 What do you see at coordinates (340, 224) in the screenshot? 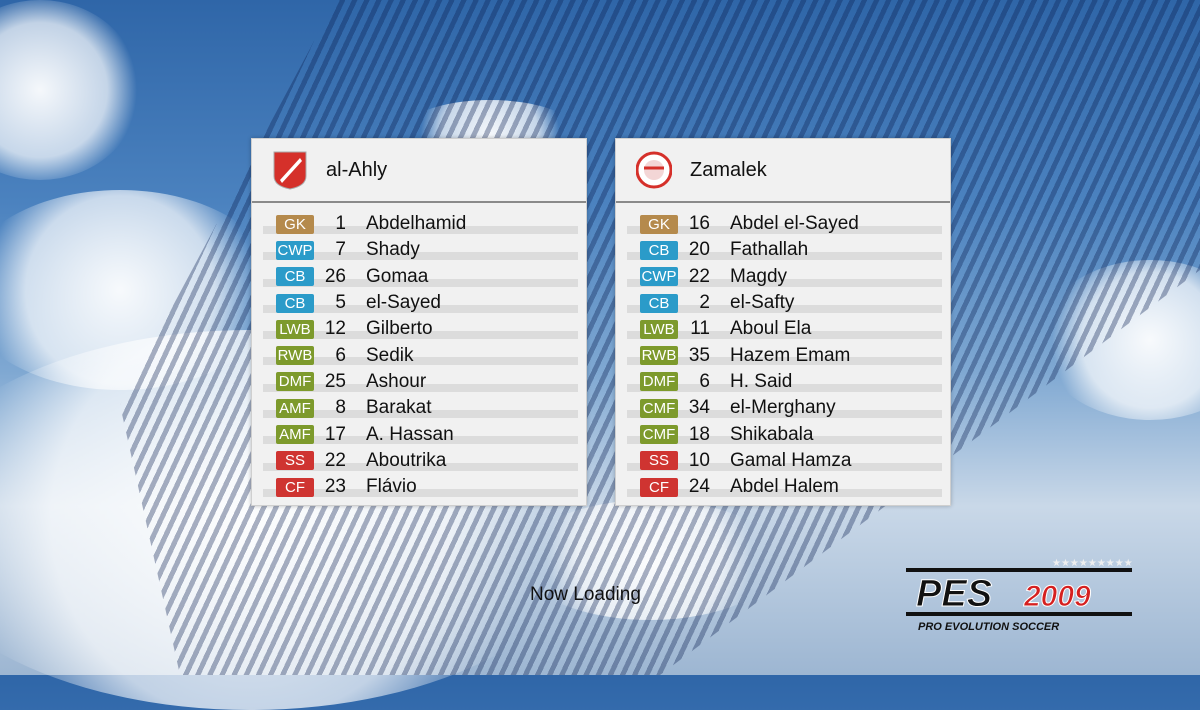
I see `shirt-number: 1` at bounding box center [340, 224].